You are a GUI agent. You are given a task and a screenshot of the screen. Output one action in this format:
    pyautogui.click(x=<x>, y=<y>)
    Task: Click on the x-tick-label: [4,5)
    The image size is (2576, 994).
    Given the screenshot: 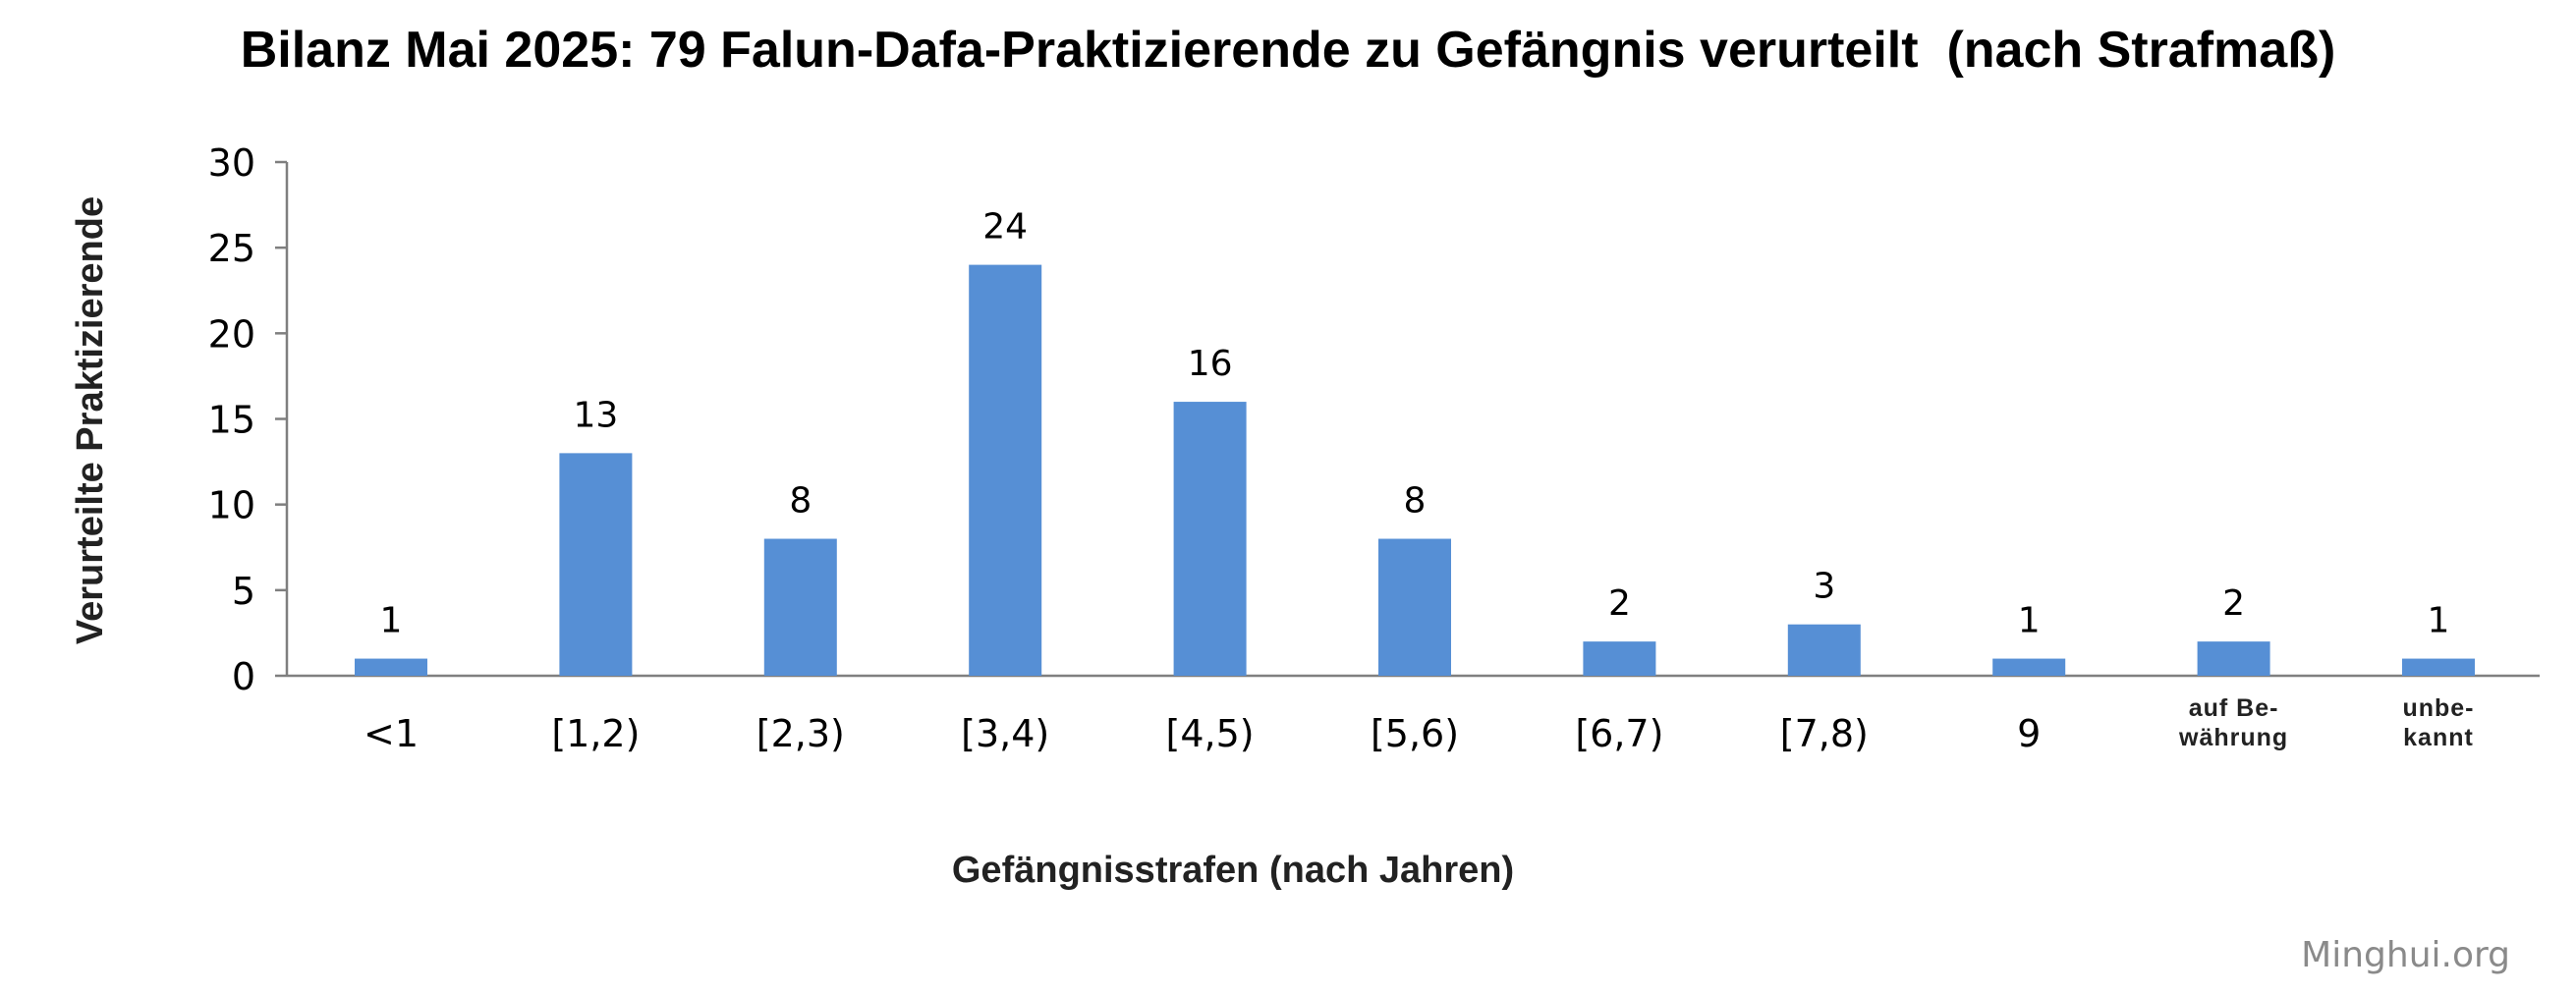 What is the action you would take?
    pyautogui.click(x=1210, y=733)
    